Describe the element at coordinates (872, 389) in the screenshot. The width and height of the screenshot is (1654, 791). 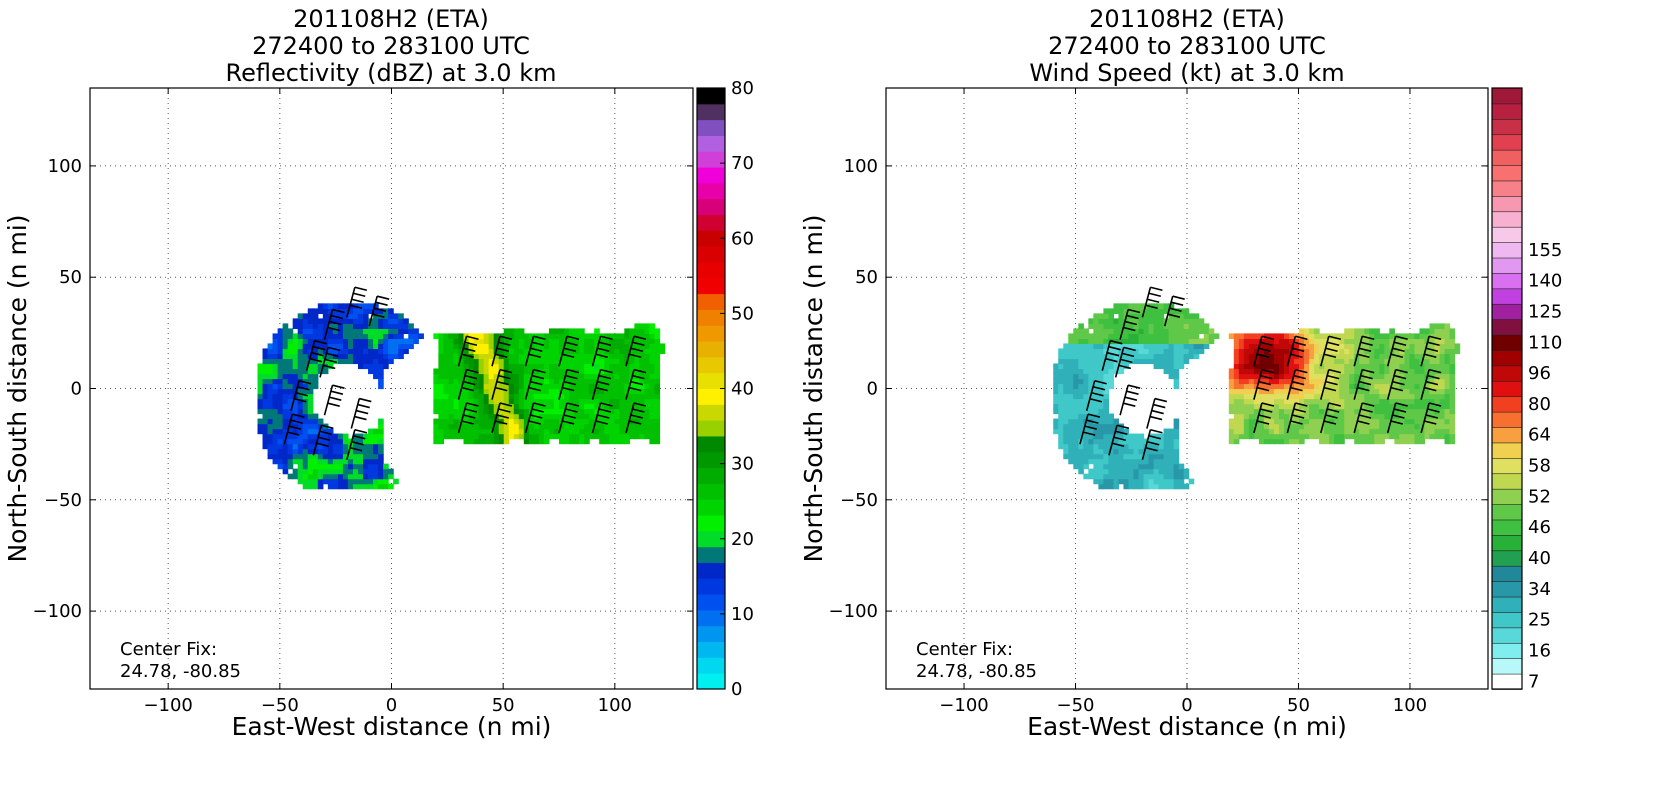
I see `y-tick-label: 0` at that location.